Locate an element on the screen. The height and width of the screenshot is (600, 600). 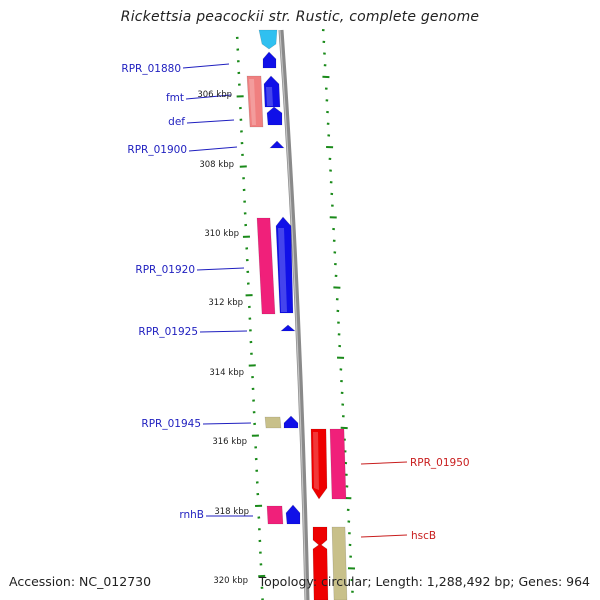
inner-tick-track is located at coordinates (250, 318).